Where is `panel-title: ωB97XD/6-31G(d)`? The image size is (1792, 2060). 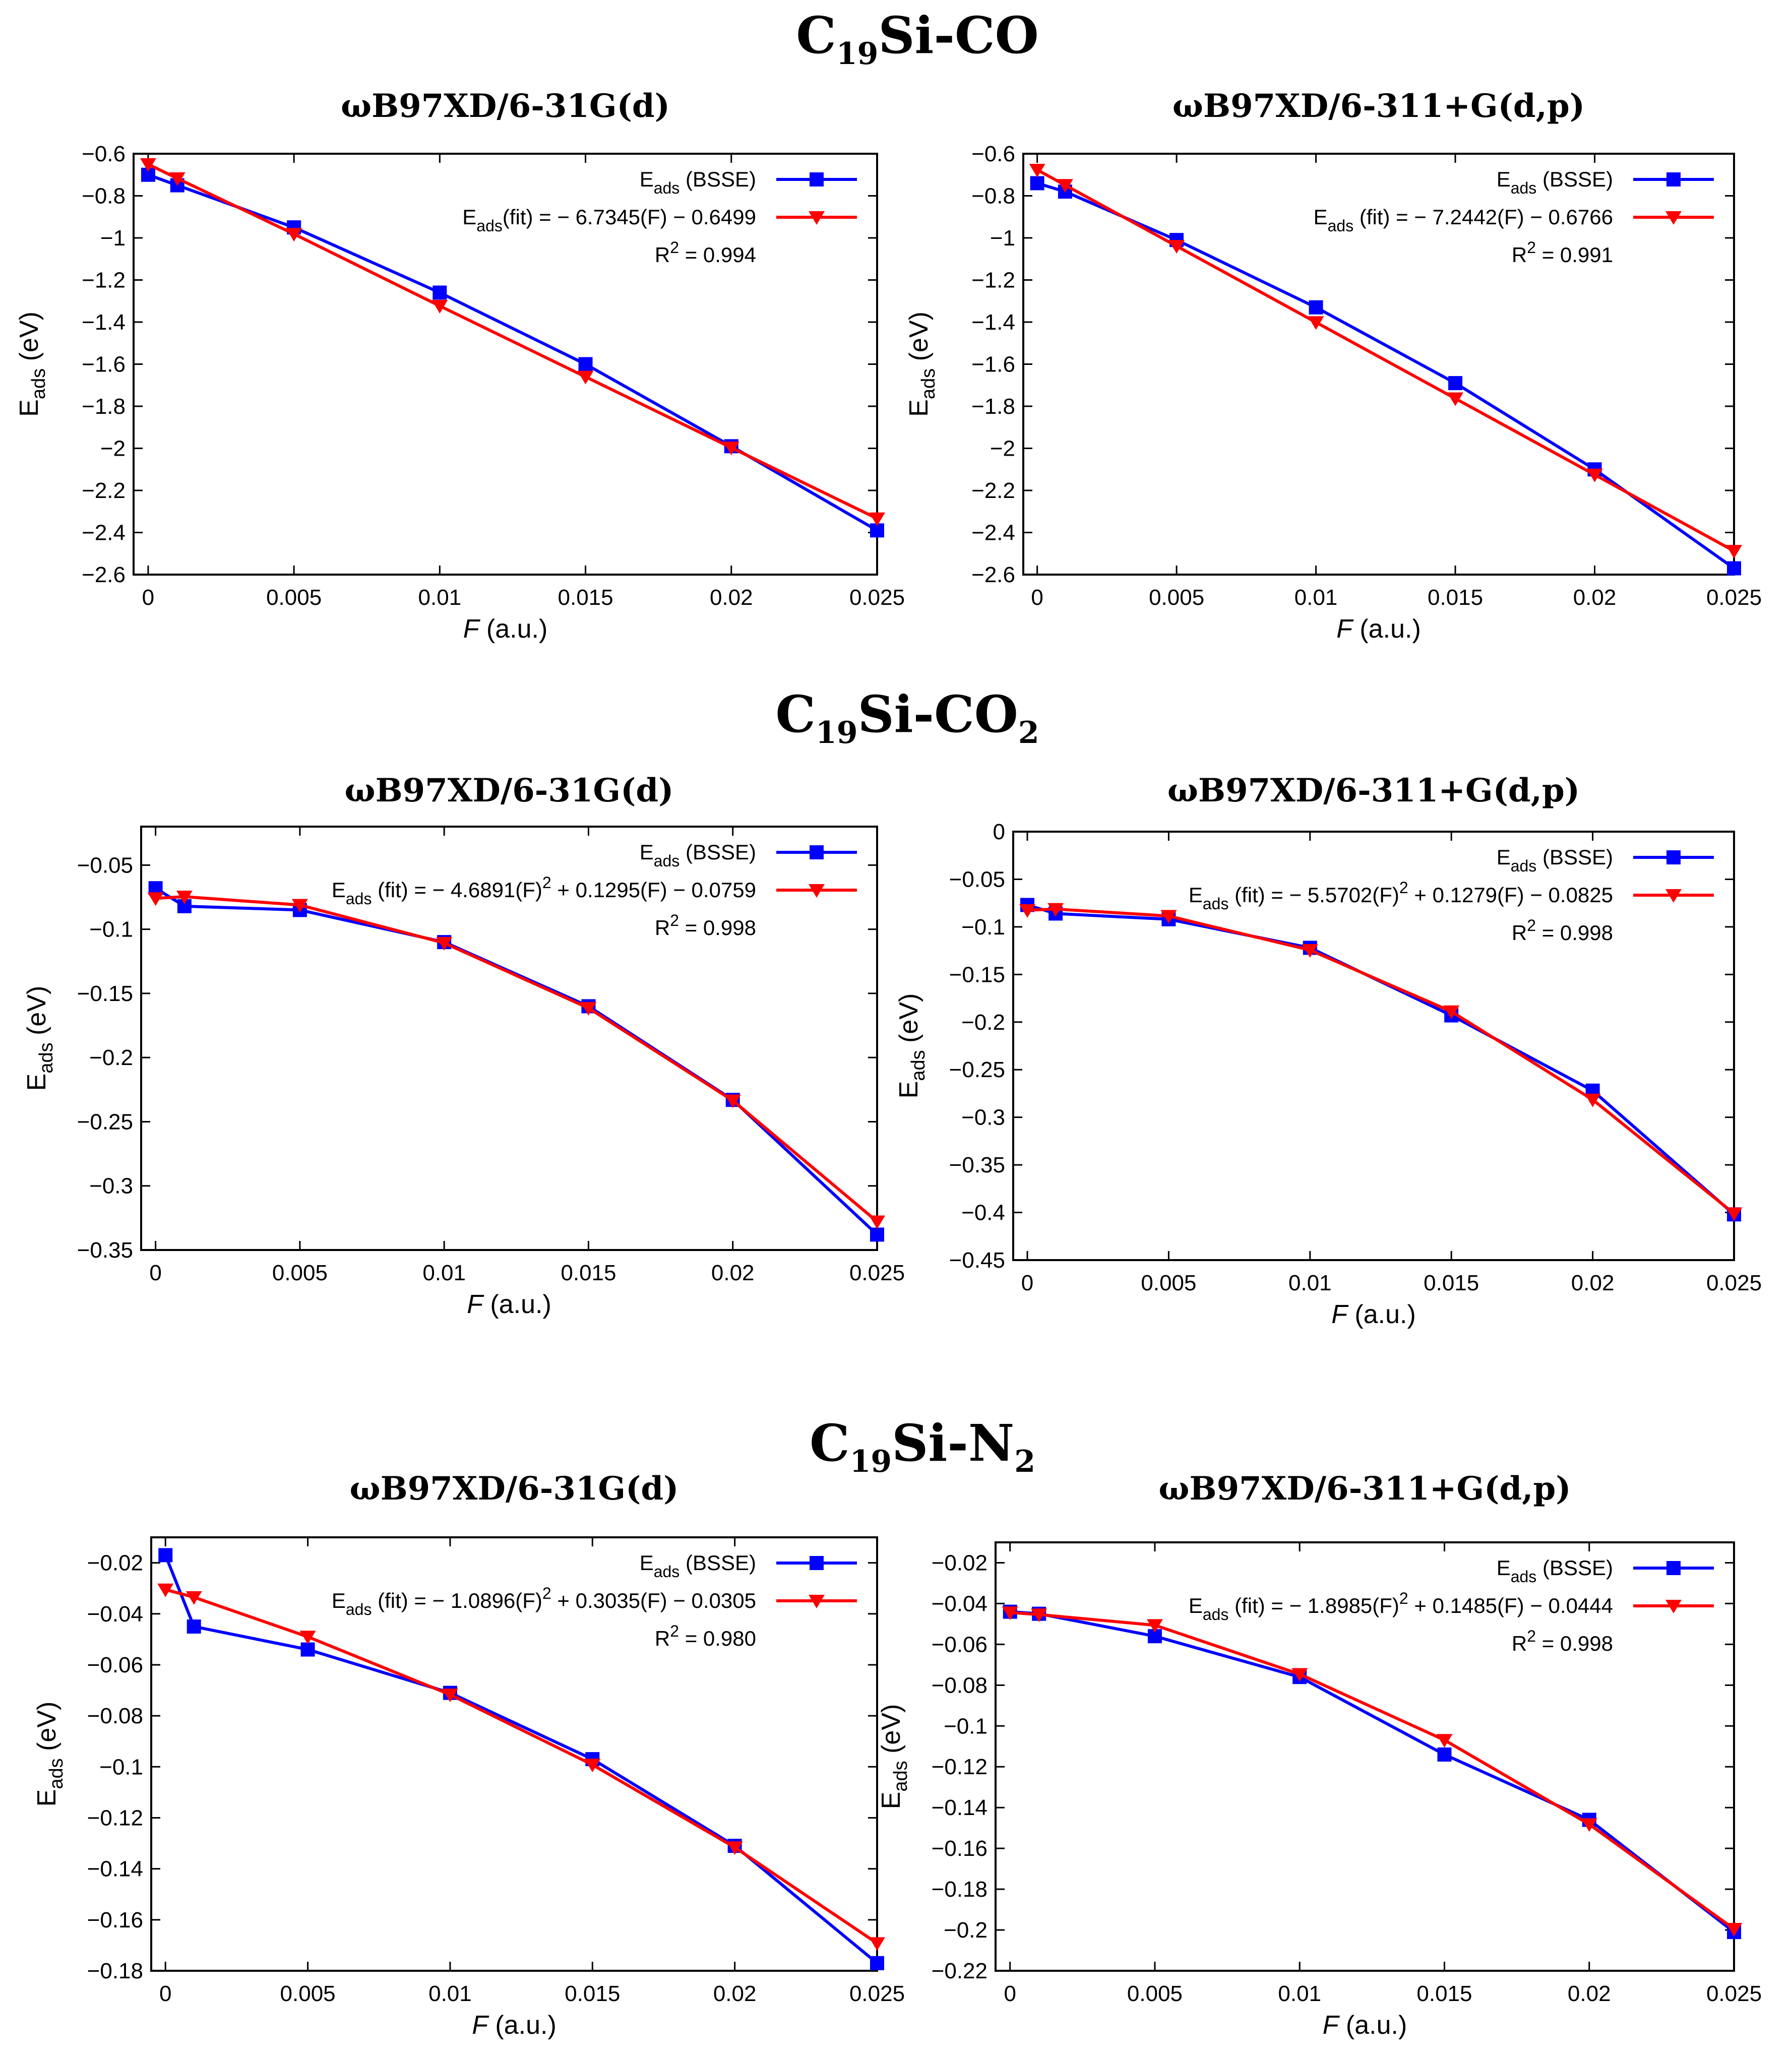
panel-title: ωB97XD/6-31G(d) is located at coordinates (514, 1489).